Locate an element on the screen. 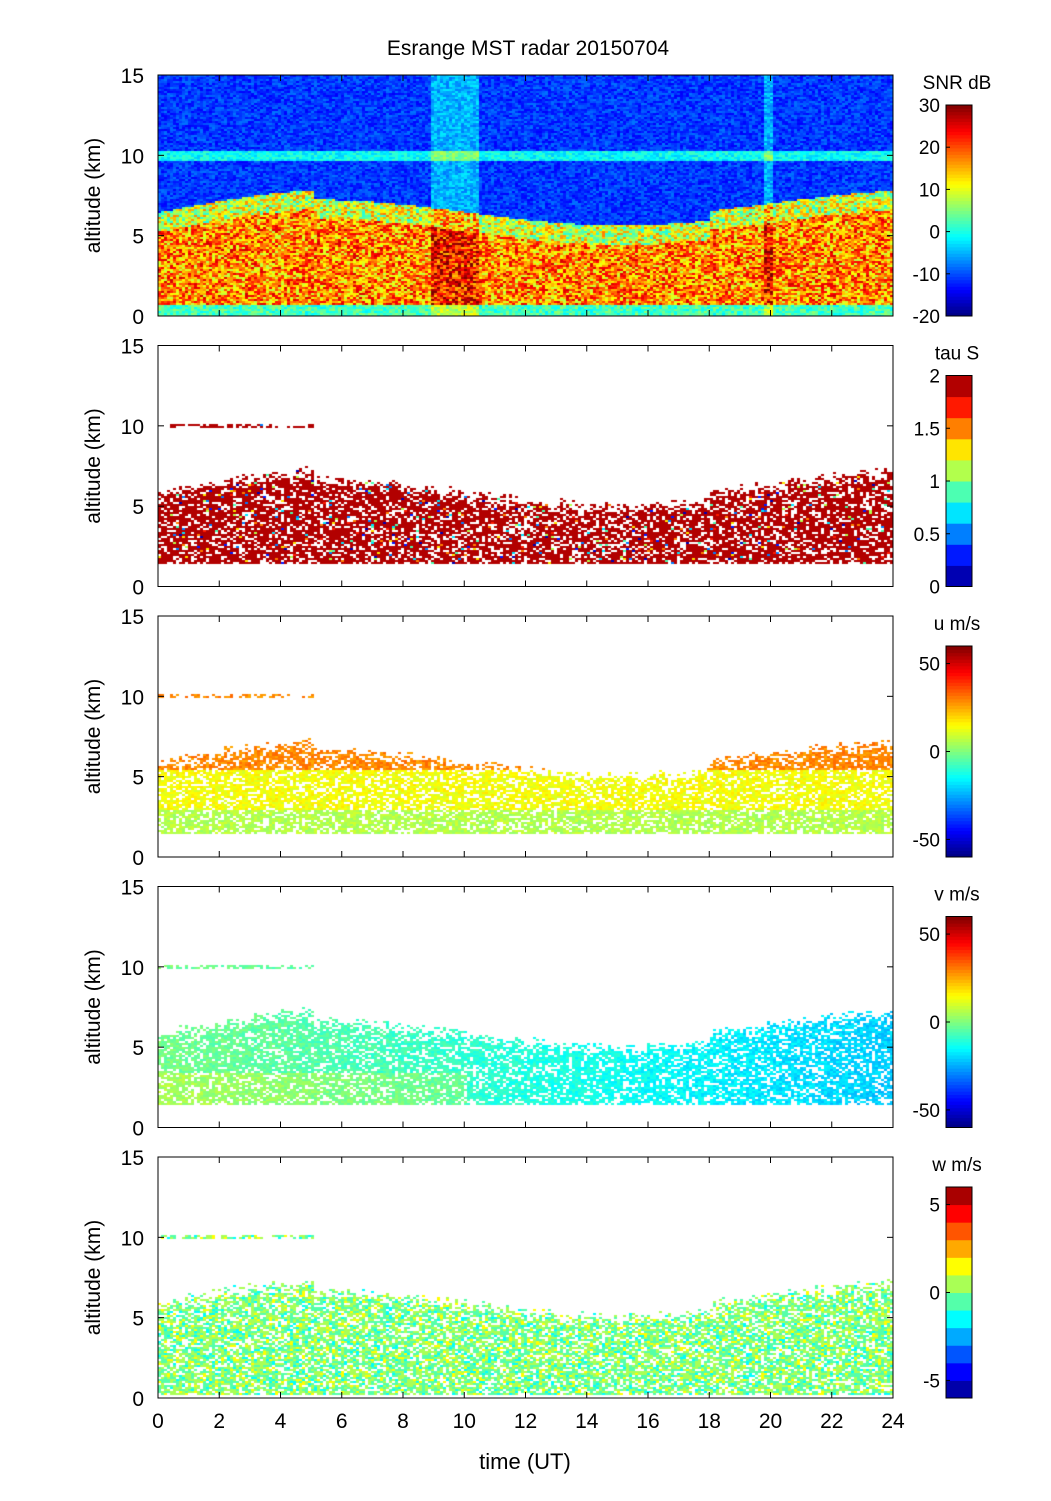  plot-frame-u is located at coordinates (525, 736).